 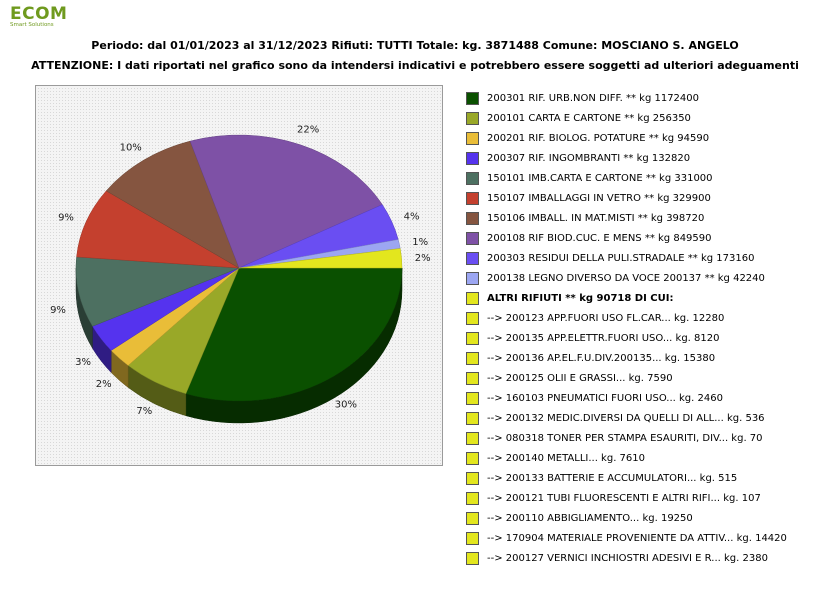 What do you see at coordinates (600, 178) in the screenshot?
I see `legend-label: 150101 IMB.CARTA E CARTONE ** kg 331000` at bounding box center [600, 178].